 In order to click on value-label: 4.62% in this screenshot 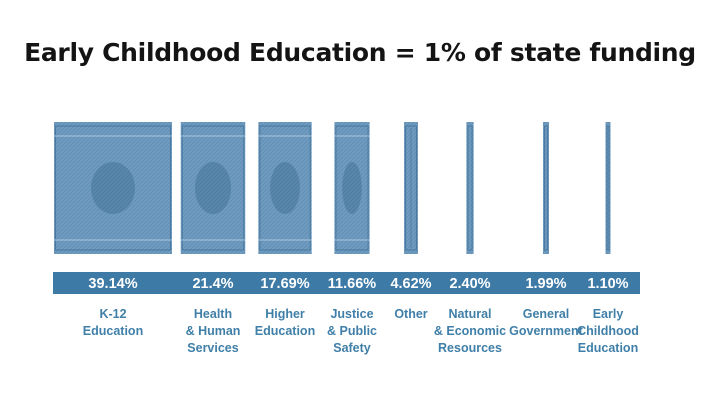, I will do `click(410, 284)`.